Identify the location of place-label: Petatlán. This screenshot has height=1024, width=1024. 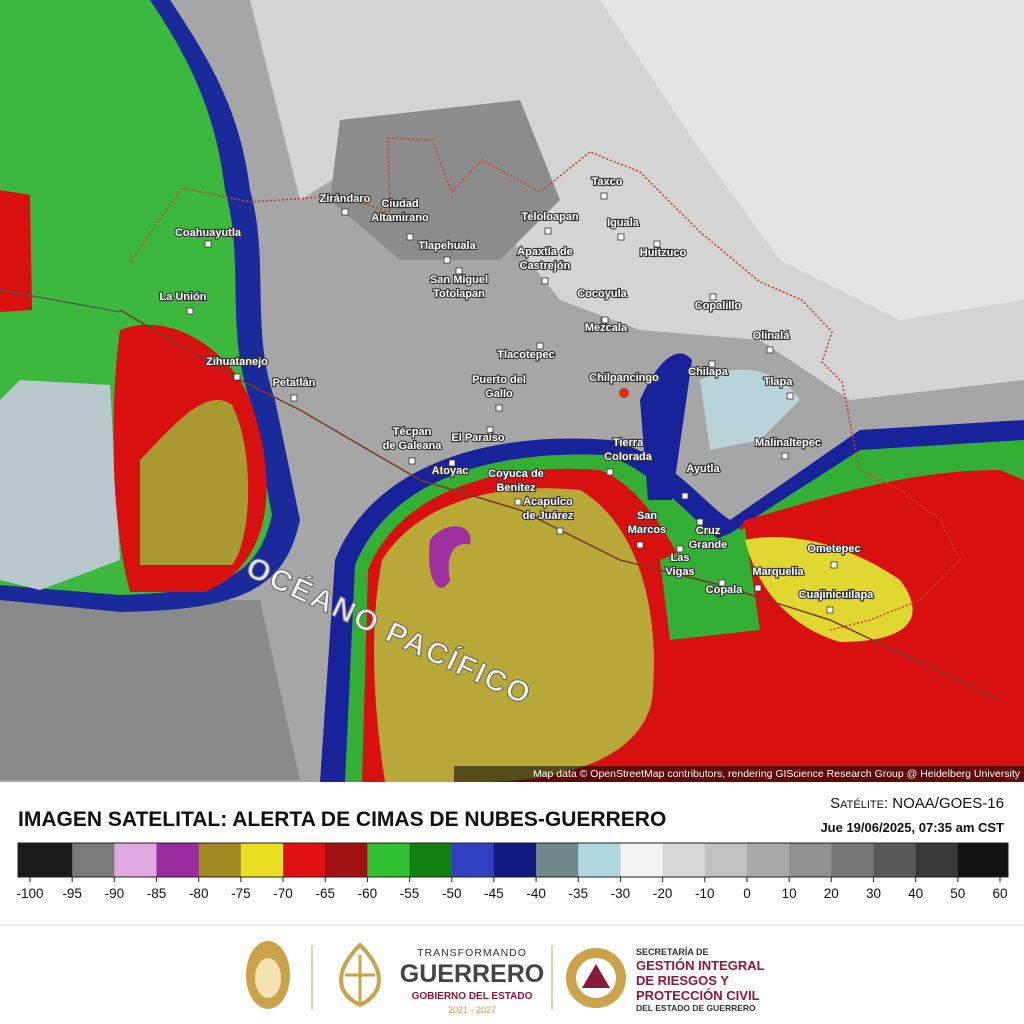
(294, 383).